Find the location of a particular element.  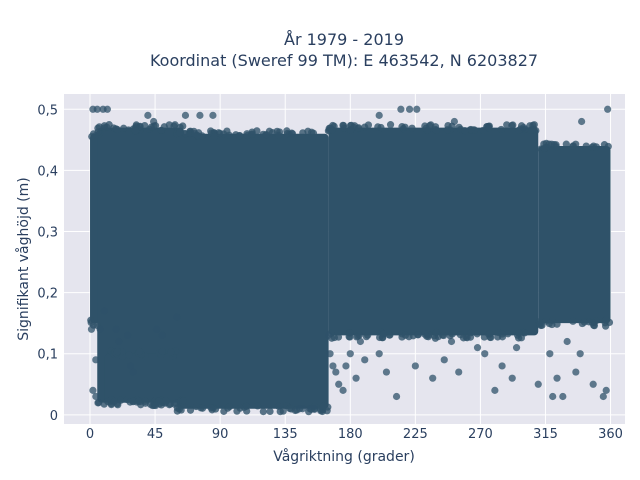

x-tick-label: 0 is located at coordinates (90, 434).